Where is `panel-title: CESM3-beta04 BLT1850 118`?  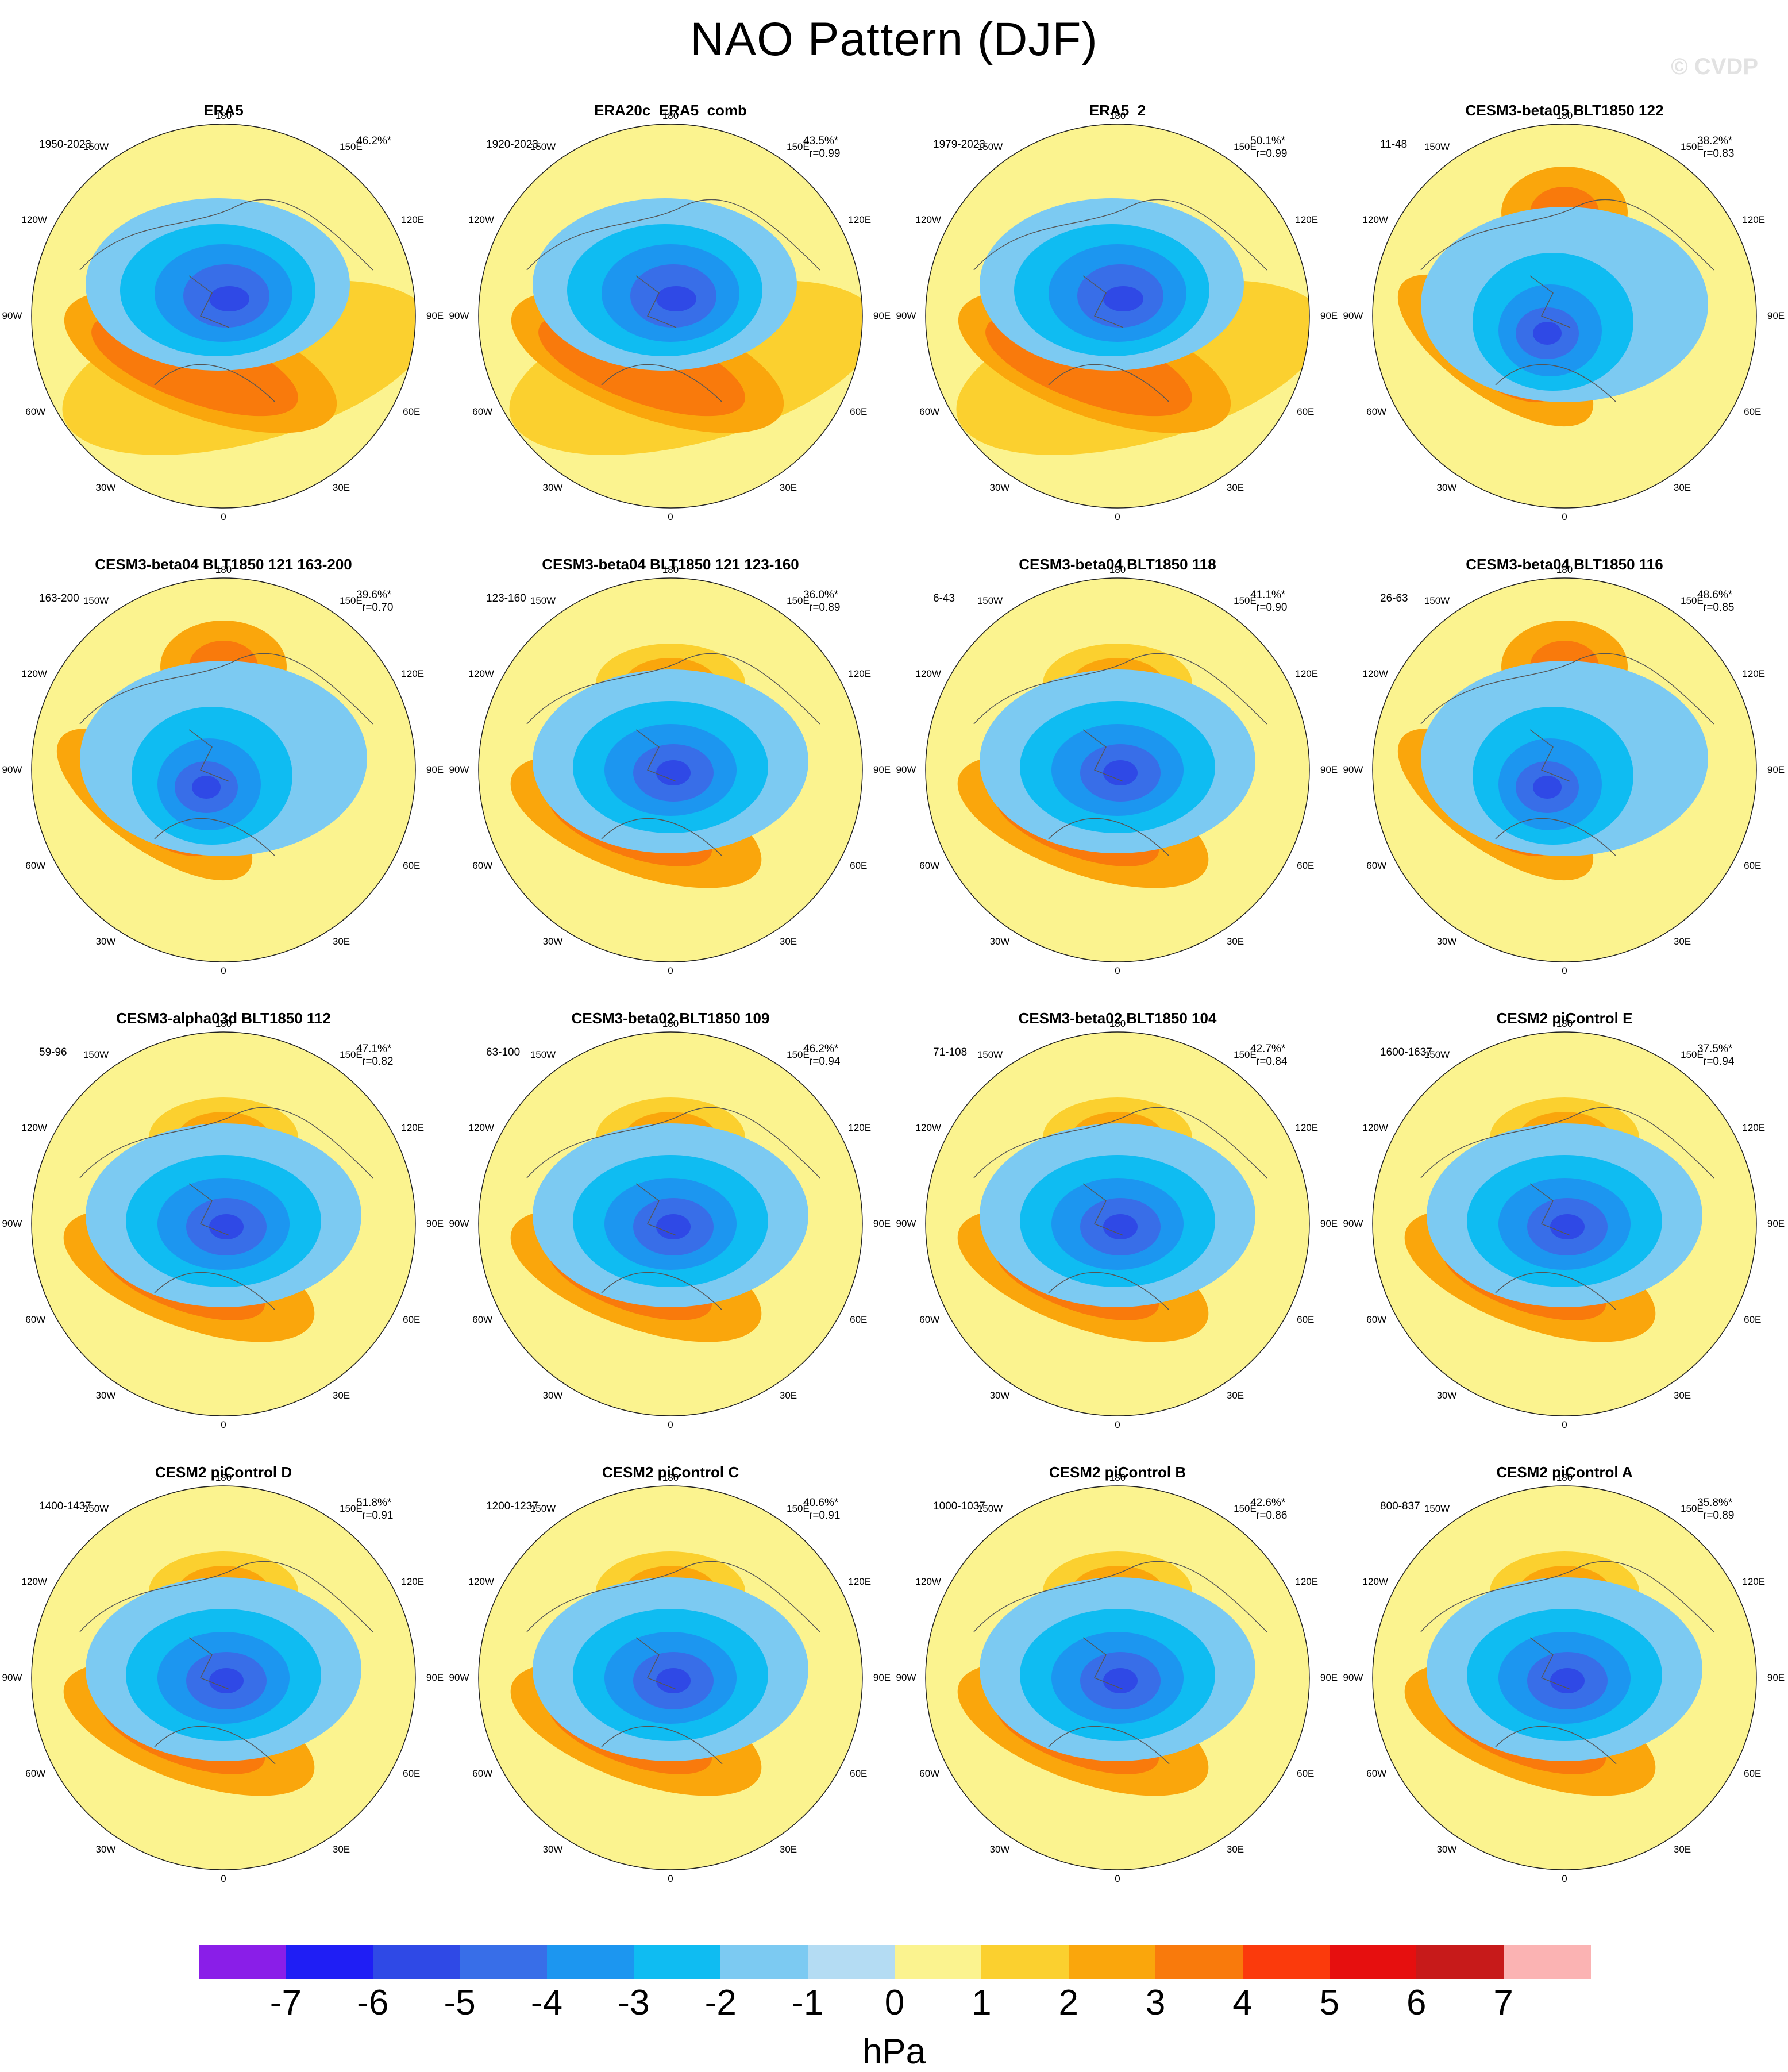
panel-title: CESM3-beta04 BLT1850 118 is located at coordinates (1117, 564).